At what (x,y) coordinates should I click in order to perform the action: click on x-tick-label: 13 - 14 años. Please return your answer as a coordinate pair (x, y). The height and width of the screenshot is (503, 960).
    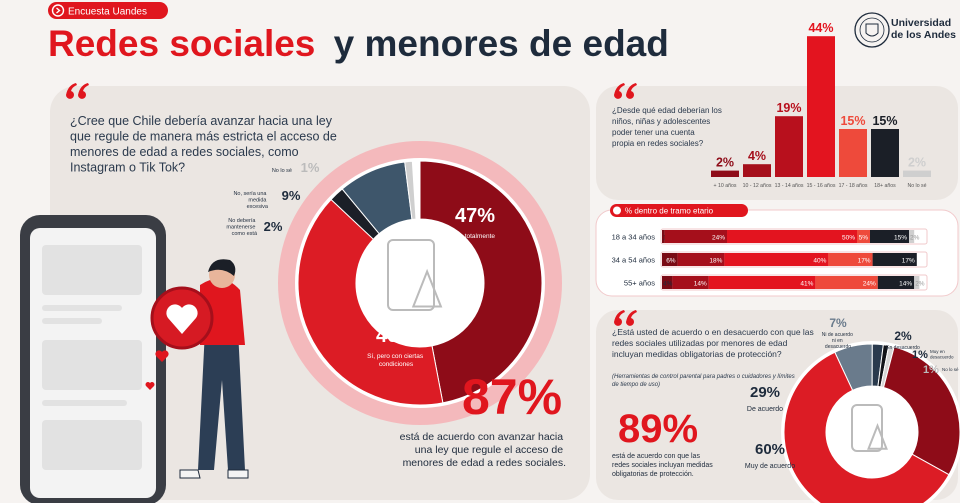
    Looking at the image, I should click on (789, 186).